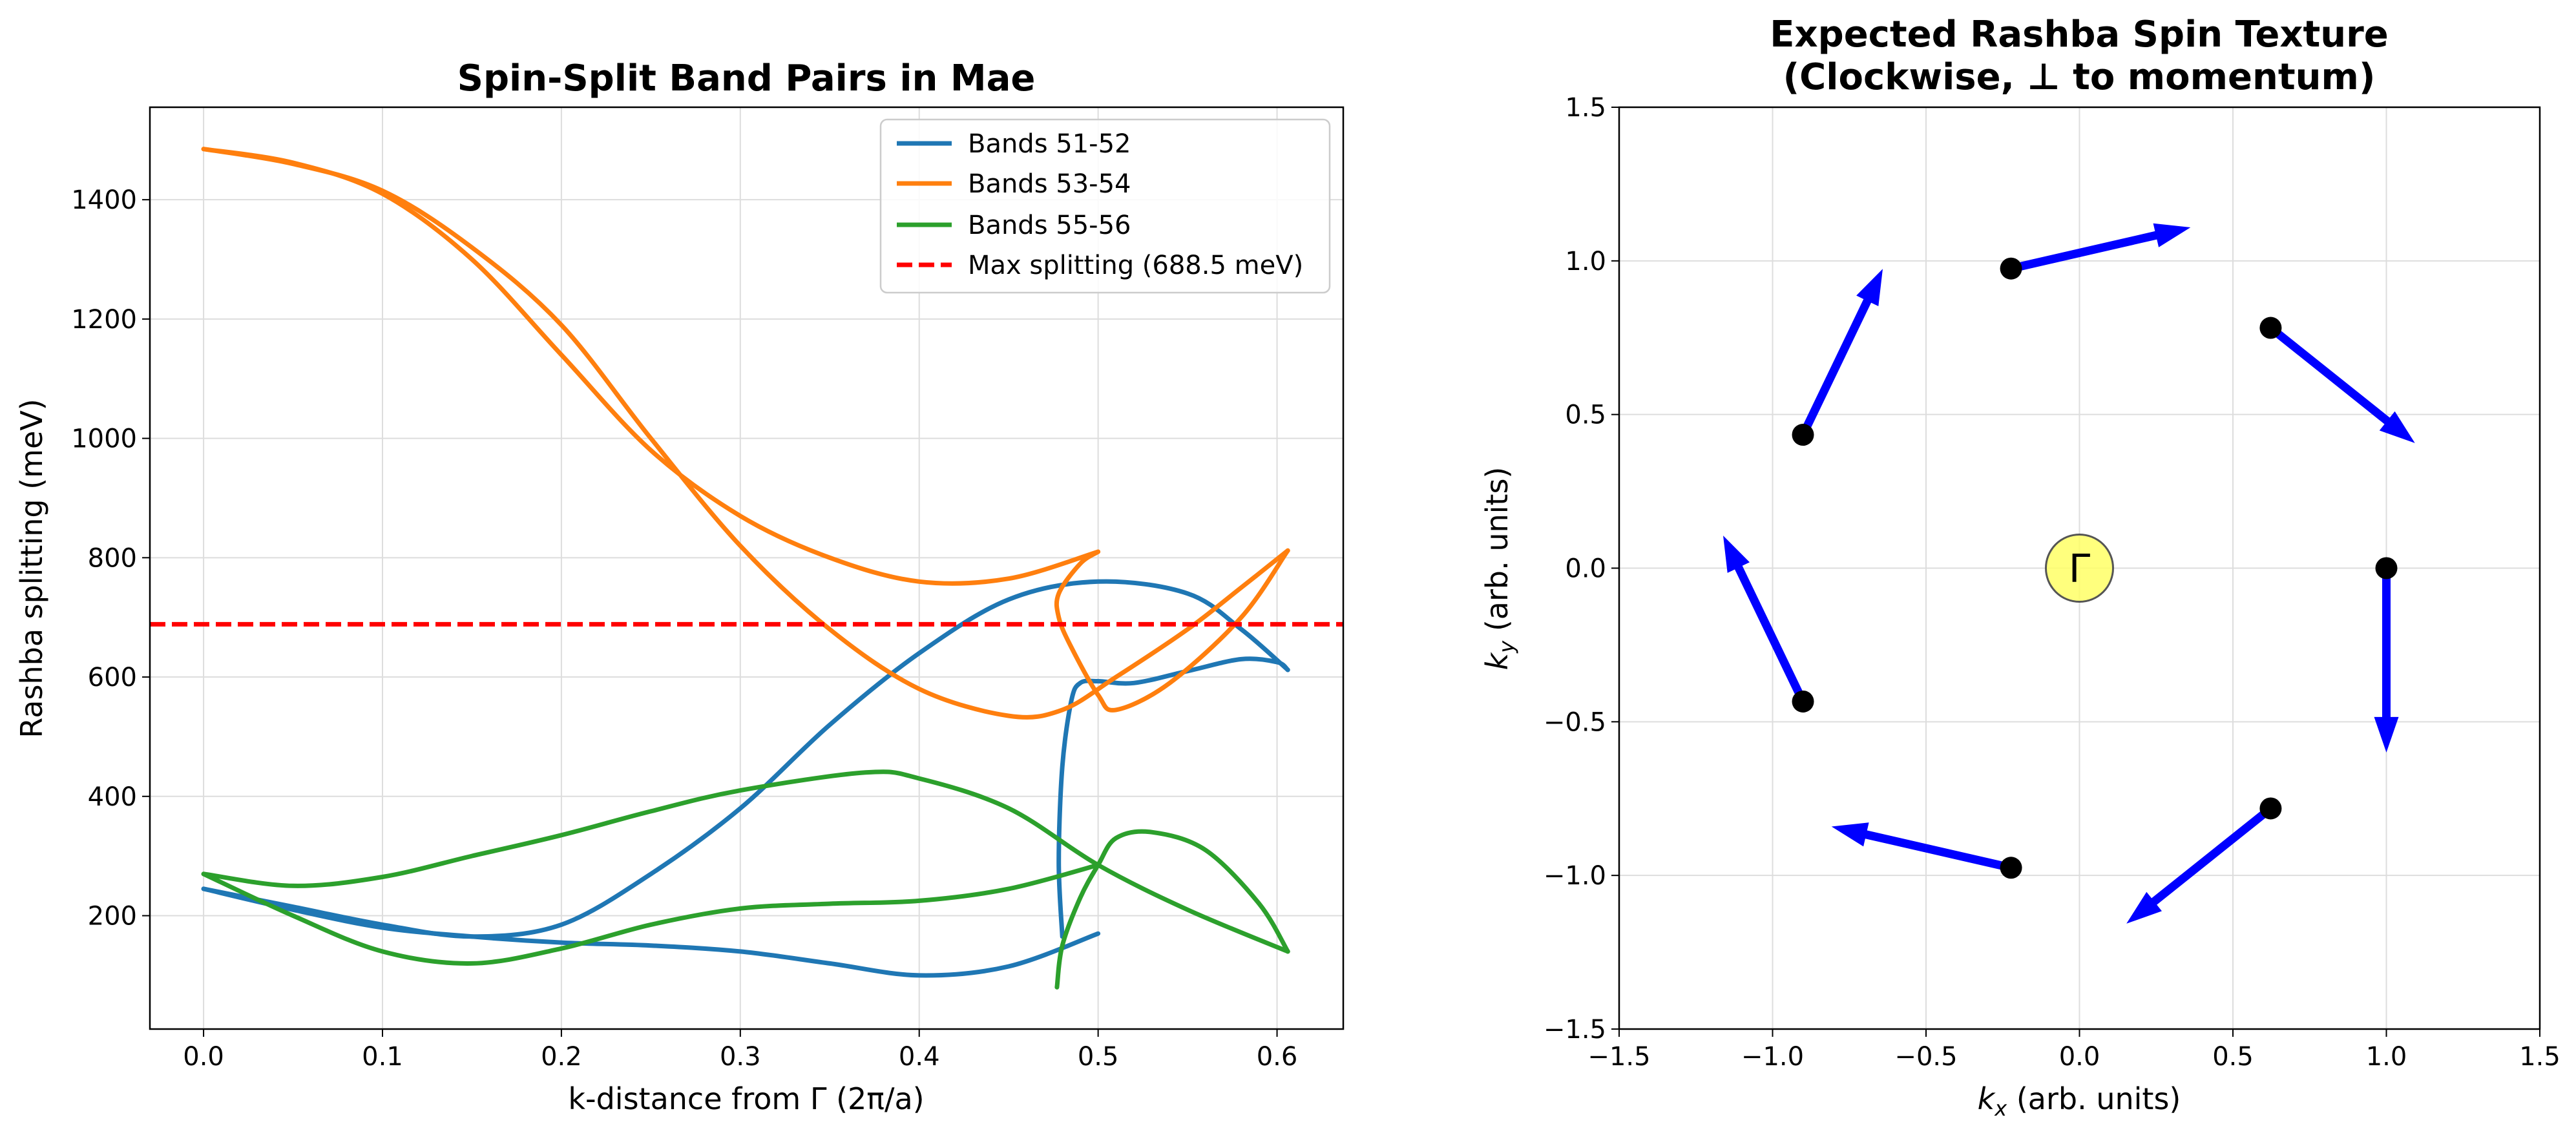 The image size is (2576, 1135). Describe the element at coordinates (382, 1057) in the screenshot. I see `x-tick-label: 0.1` at that location.